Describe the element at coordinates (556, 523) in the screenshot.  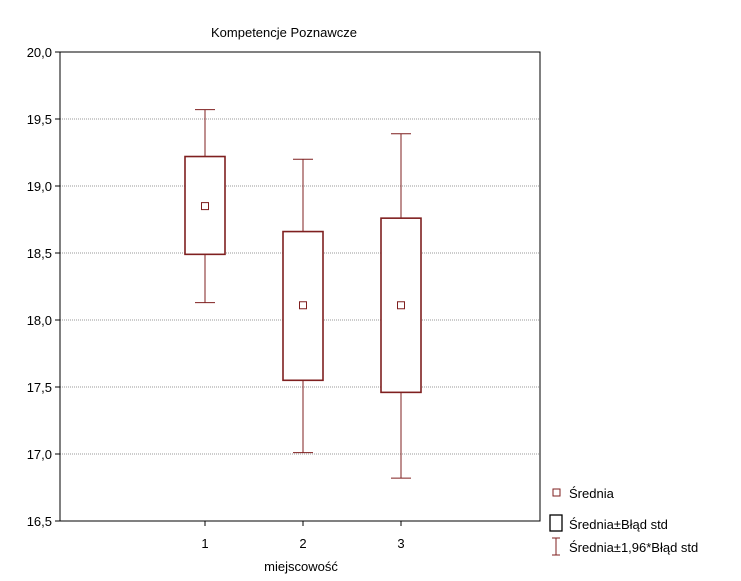
I see `legend-box-symbol` at that location.